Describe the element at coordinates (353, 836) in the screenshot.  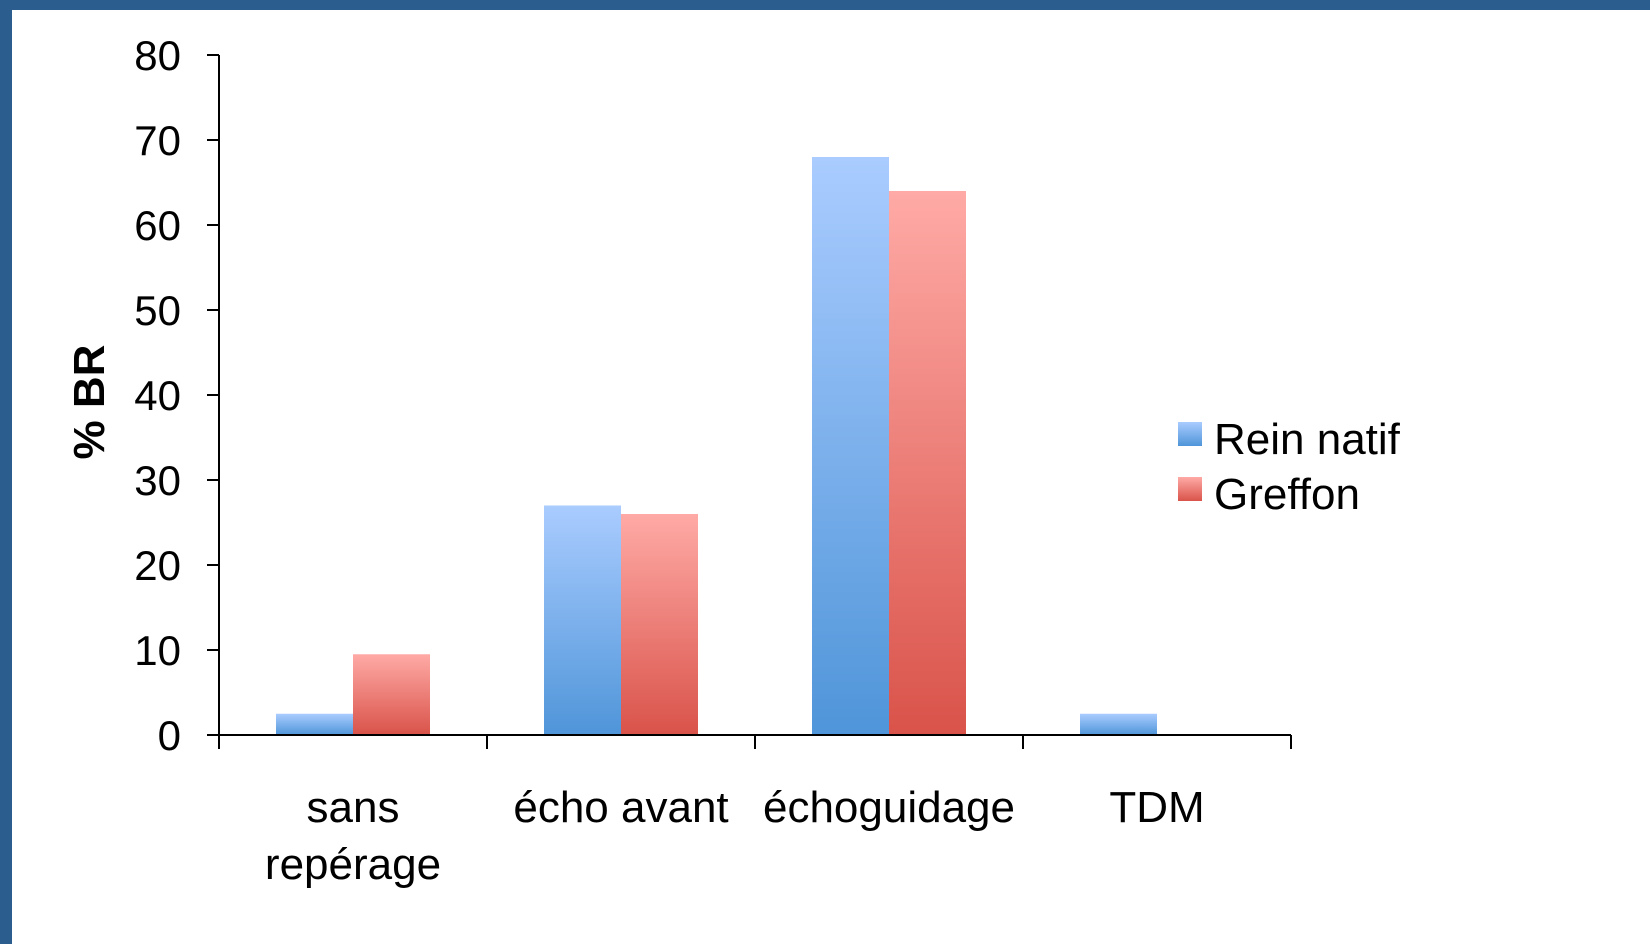
I see `x-tick-label: sans repérage` at that location.